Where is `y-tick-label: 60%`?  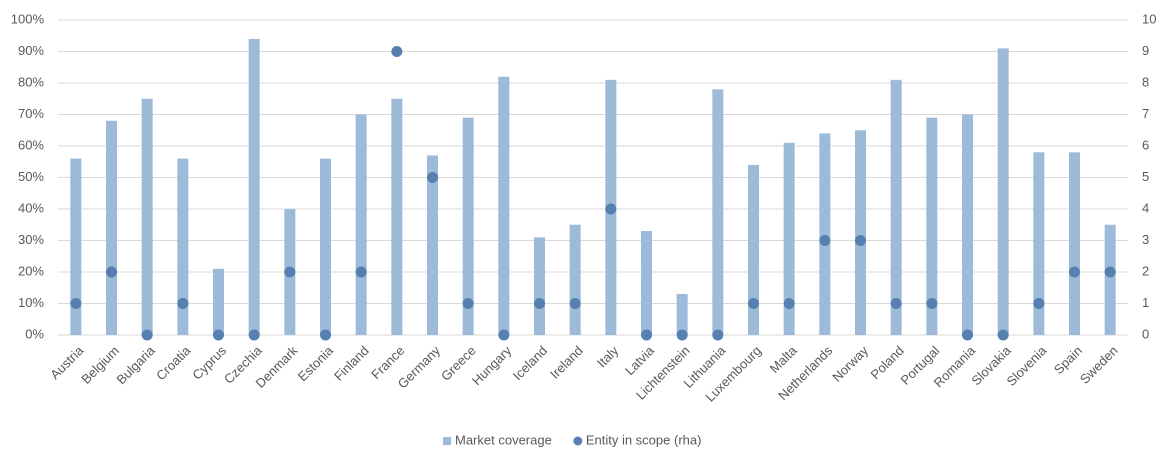 y-tick-label: 60% is located at coordinates (31, 144).